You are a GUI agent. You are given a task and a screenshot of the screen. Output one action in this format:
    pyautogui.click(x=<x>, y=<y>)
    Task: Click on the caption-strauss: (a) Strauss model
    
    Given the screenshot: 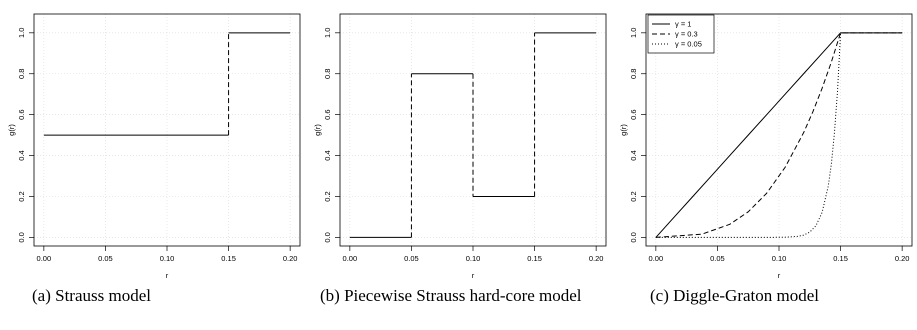 What is the action you would take?
    pyautogui.click(x=91, y=295)
    